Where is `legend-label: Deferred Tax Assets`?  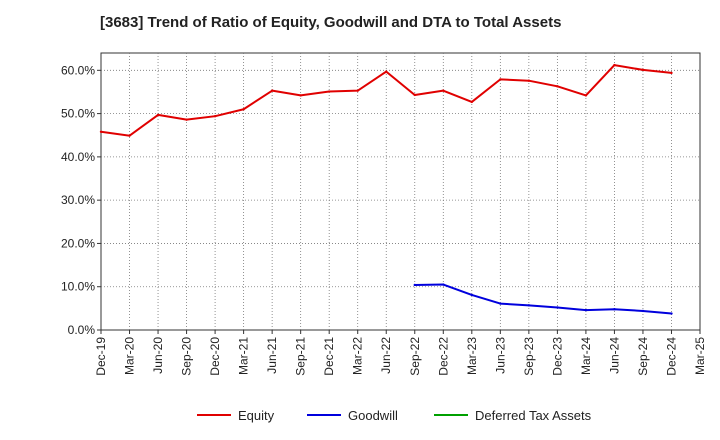
legend-label: Deferred Tax Assets is located at coordinates (533, 415).